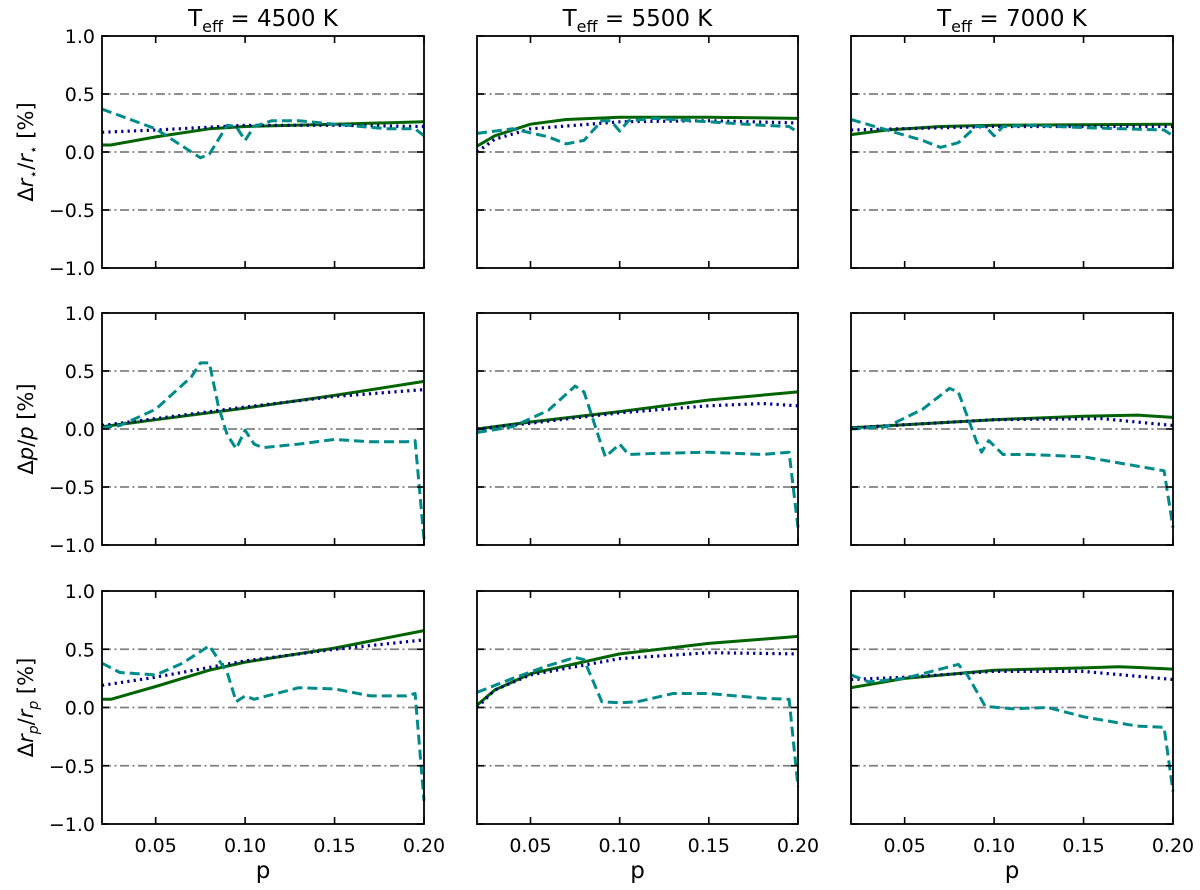  Describe the element at coordinates (34, 174) in the screenshot. I see `ylabel-num-sub: ⋆` at that location.